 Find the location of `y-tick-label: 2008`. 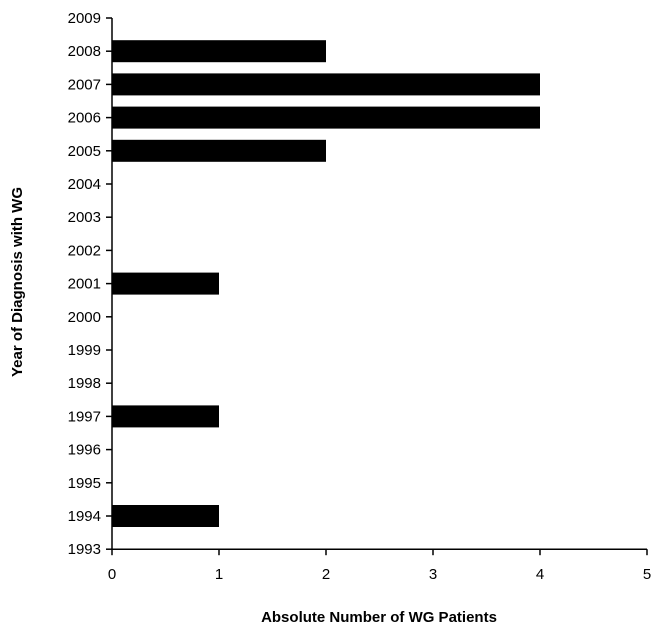

y-tick-label: 2008 is located at coordinates (84, 51).